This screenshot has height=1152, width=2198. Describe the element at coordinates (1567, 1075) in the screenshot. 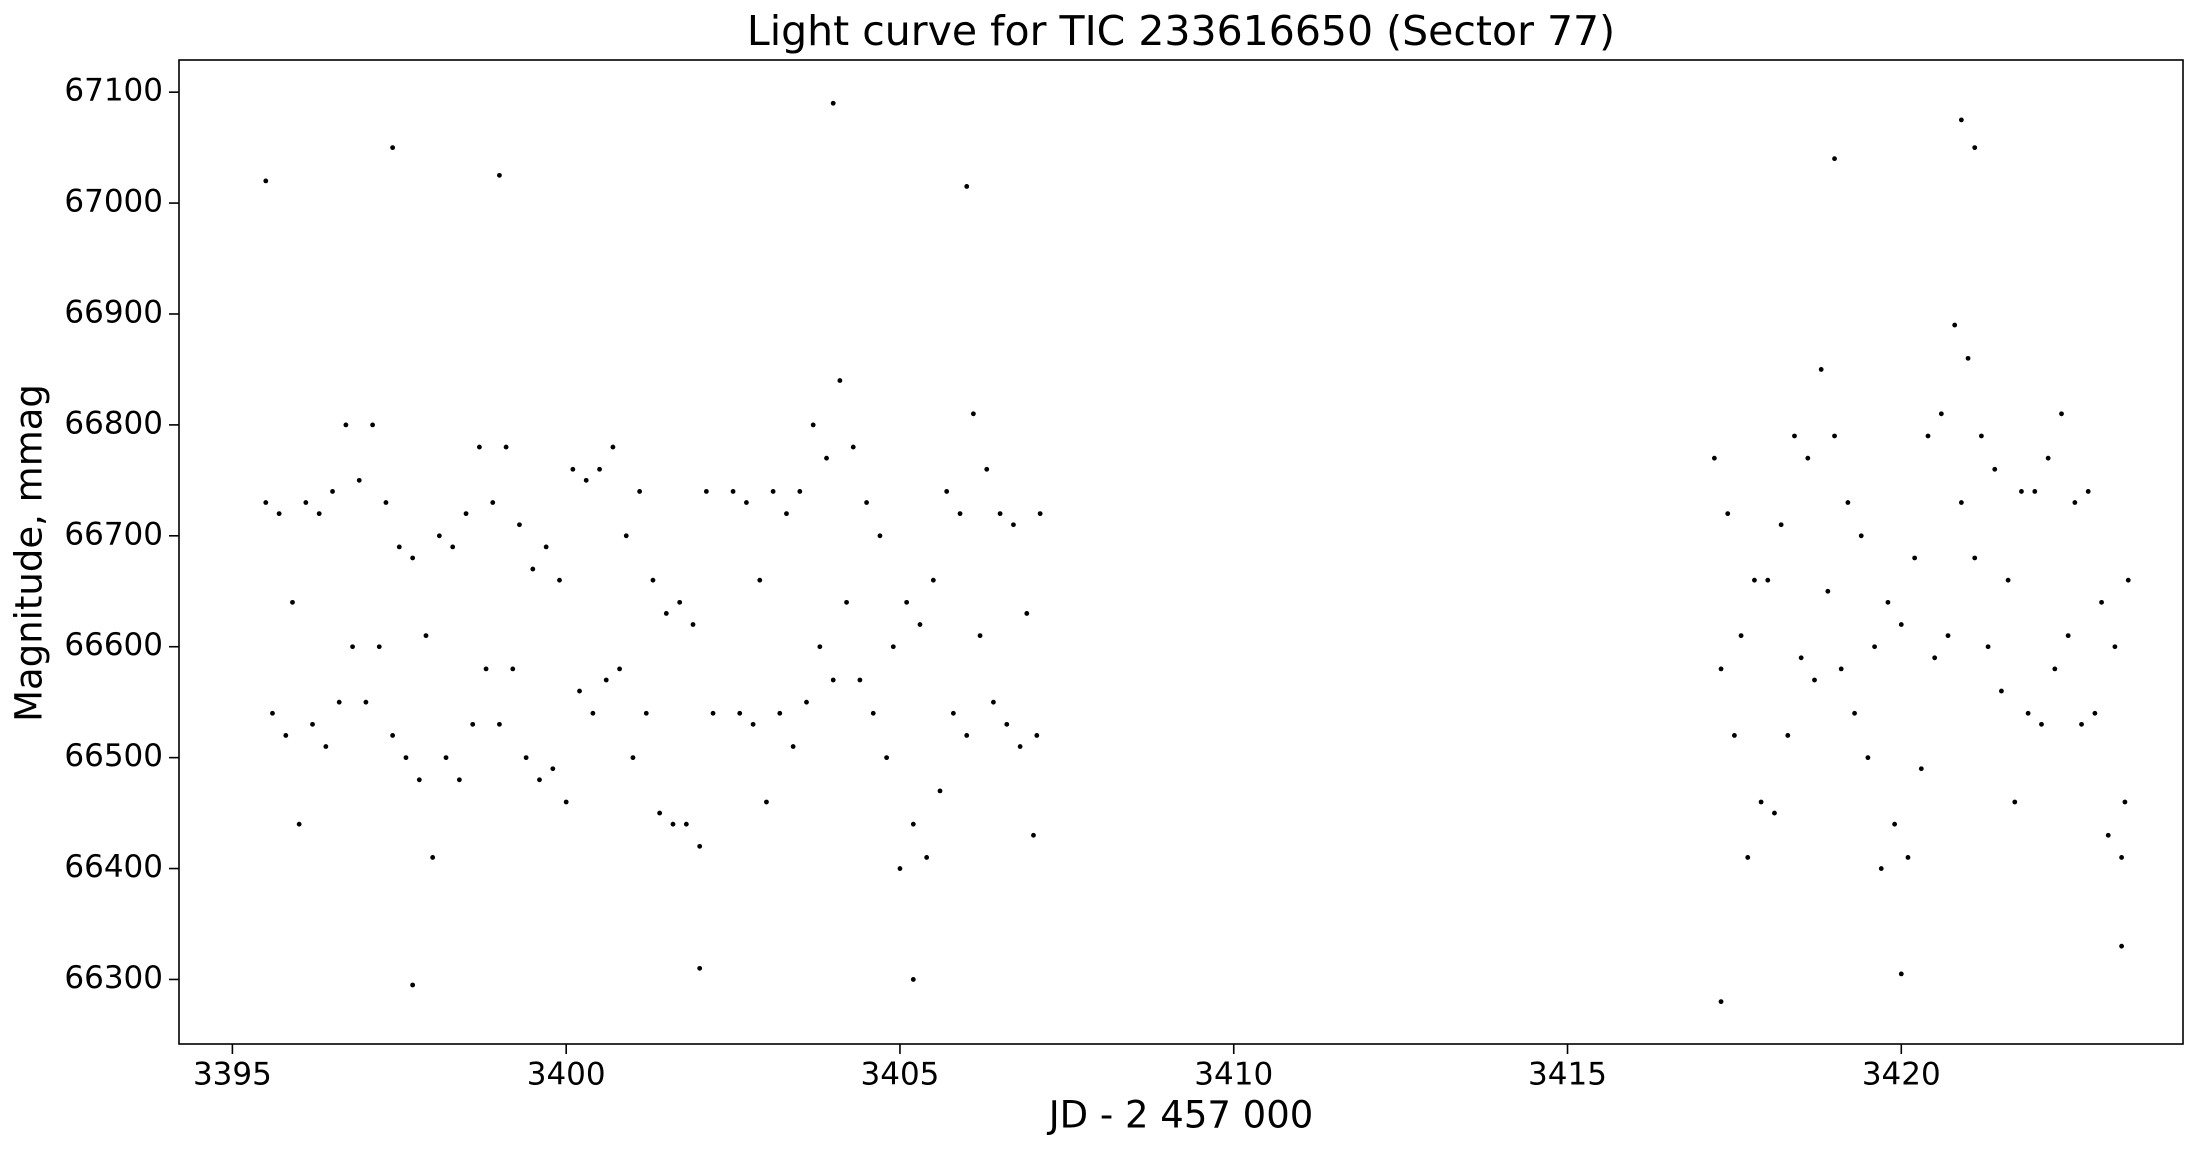

I see `x-tick-label: 3415` at that location.